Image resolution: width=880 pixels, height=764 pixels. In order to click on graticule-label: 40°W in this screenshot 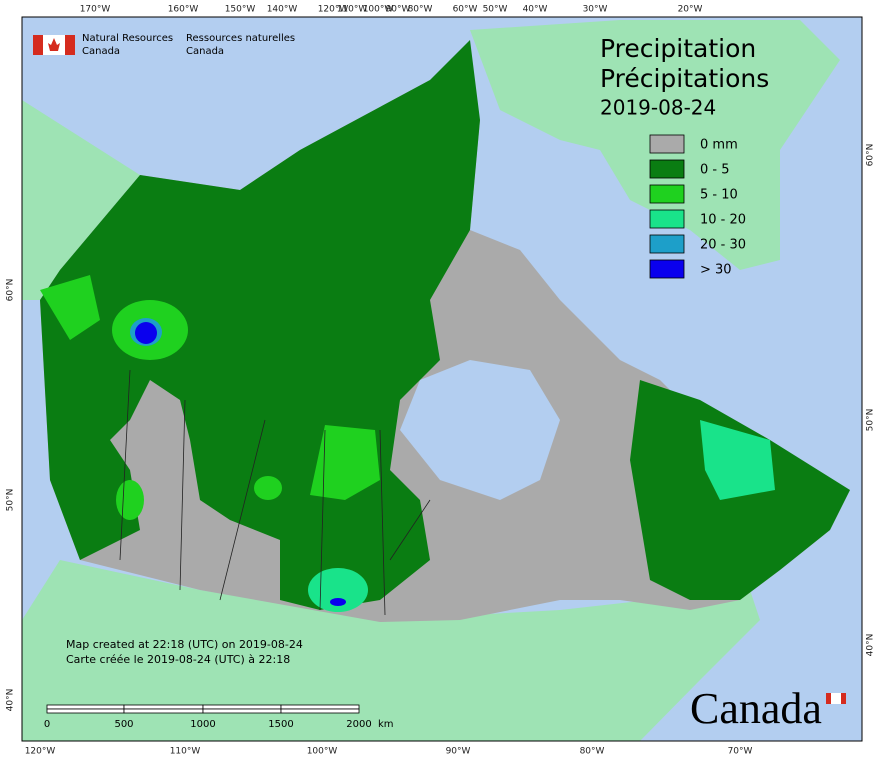, I will do `click(535, 10)`.